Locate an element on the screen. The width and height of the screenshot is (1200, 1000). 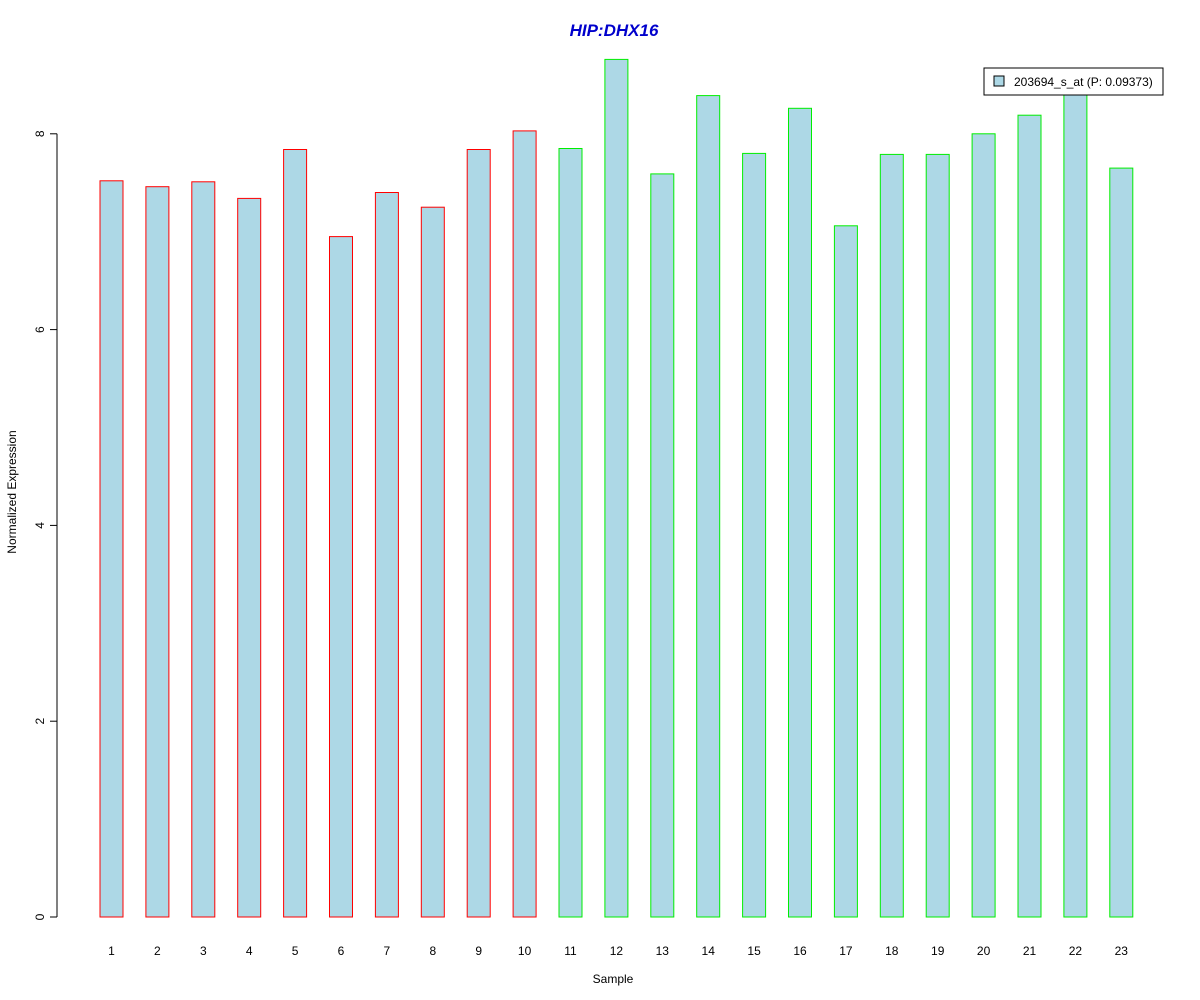
x-tick-label: 6 is located at coordinates (341, 951).